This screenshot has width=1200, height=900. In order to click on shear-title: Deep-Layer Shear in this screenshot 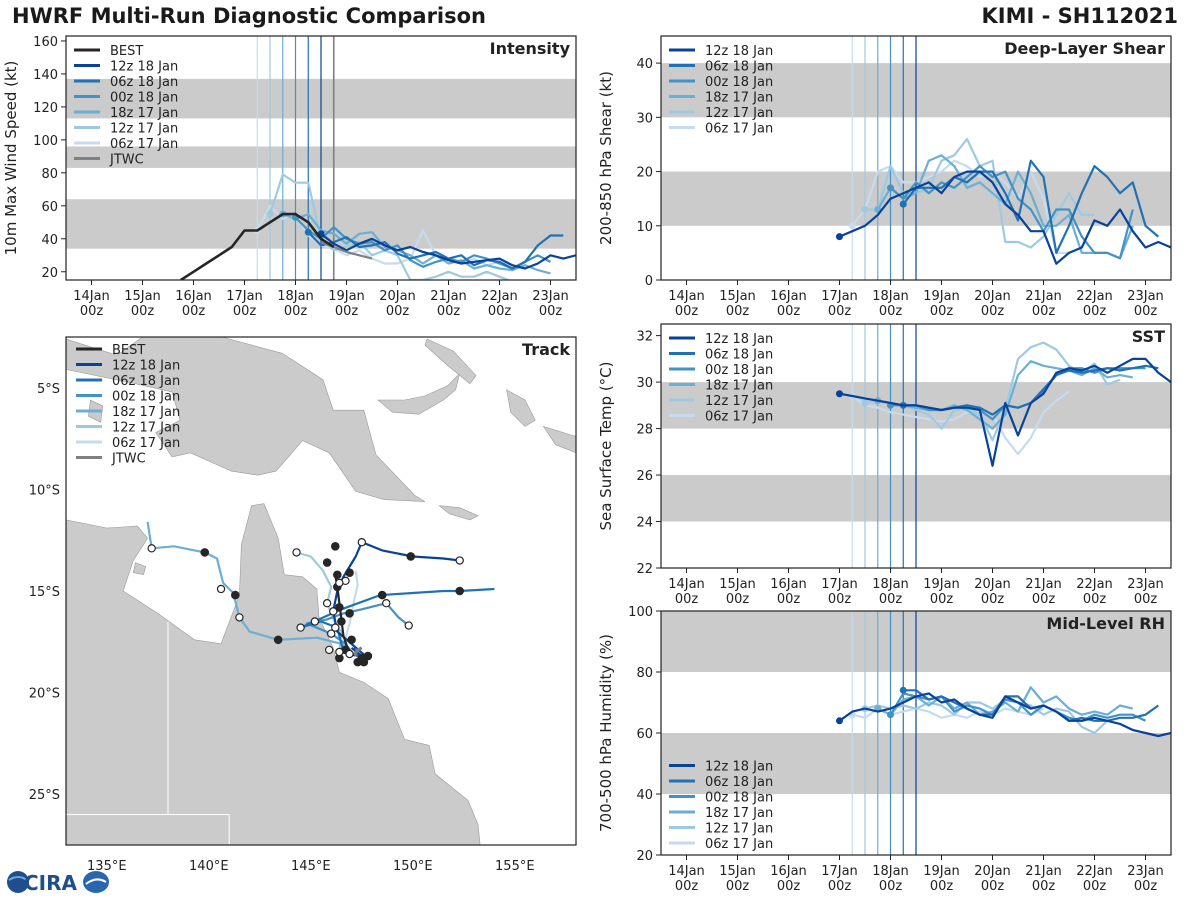, I will do `click(1084, 48)`.